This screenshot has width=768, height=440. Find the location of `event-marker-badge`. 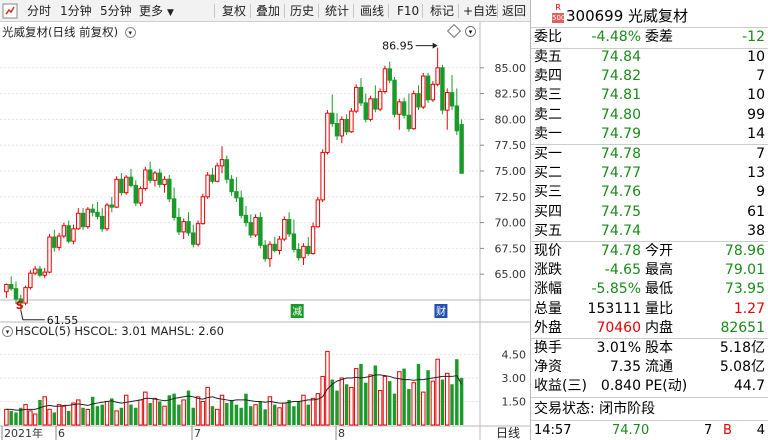

event-marker-badge is located at coordinates (297, 311).